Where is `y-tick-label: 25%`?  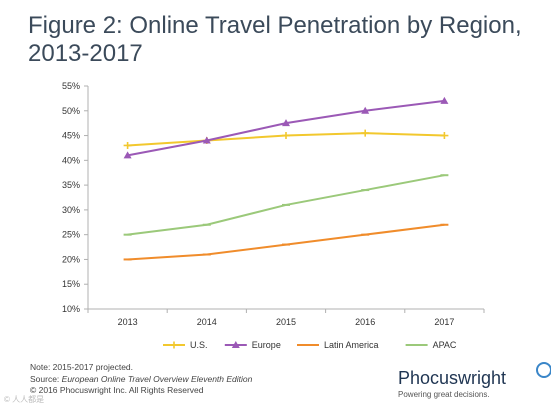
y-tick-label: 25% is located at coordinates (71, 235).